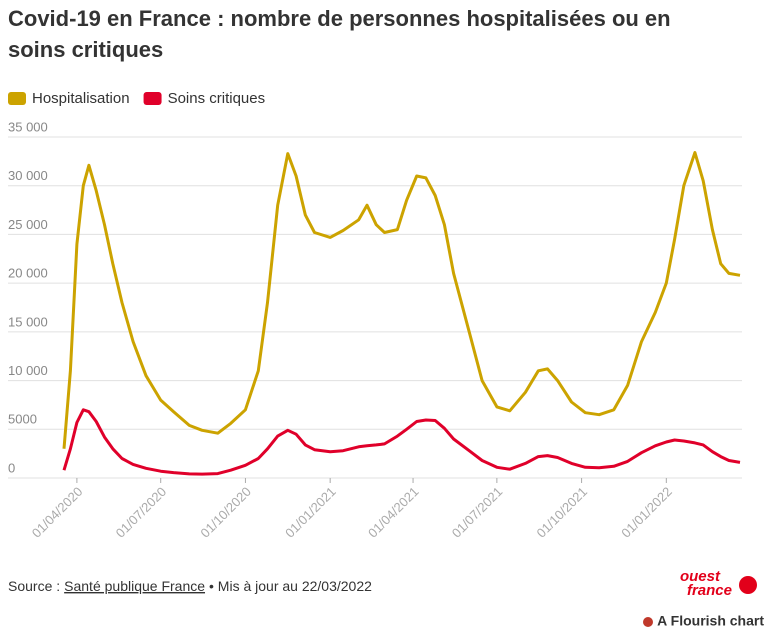 Image resolution: width=774 pixels, height=638 pixels. I want to click on y-tick-label: 30 000, so click(28, 175).